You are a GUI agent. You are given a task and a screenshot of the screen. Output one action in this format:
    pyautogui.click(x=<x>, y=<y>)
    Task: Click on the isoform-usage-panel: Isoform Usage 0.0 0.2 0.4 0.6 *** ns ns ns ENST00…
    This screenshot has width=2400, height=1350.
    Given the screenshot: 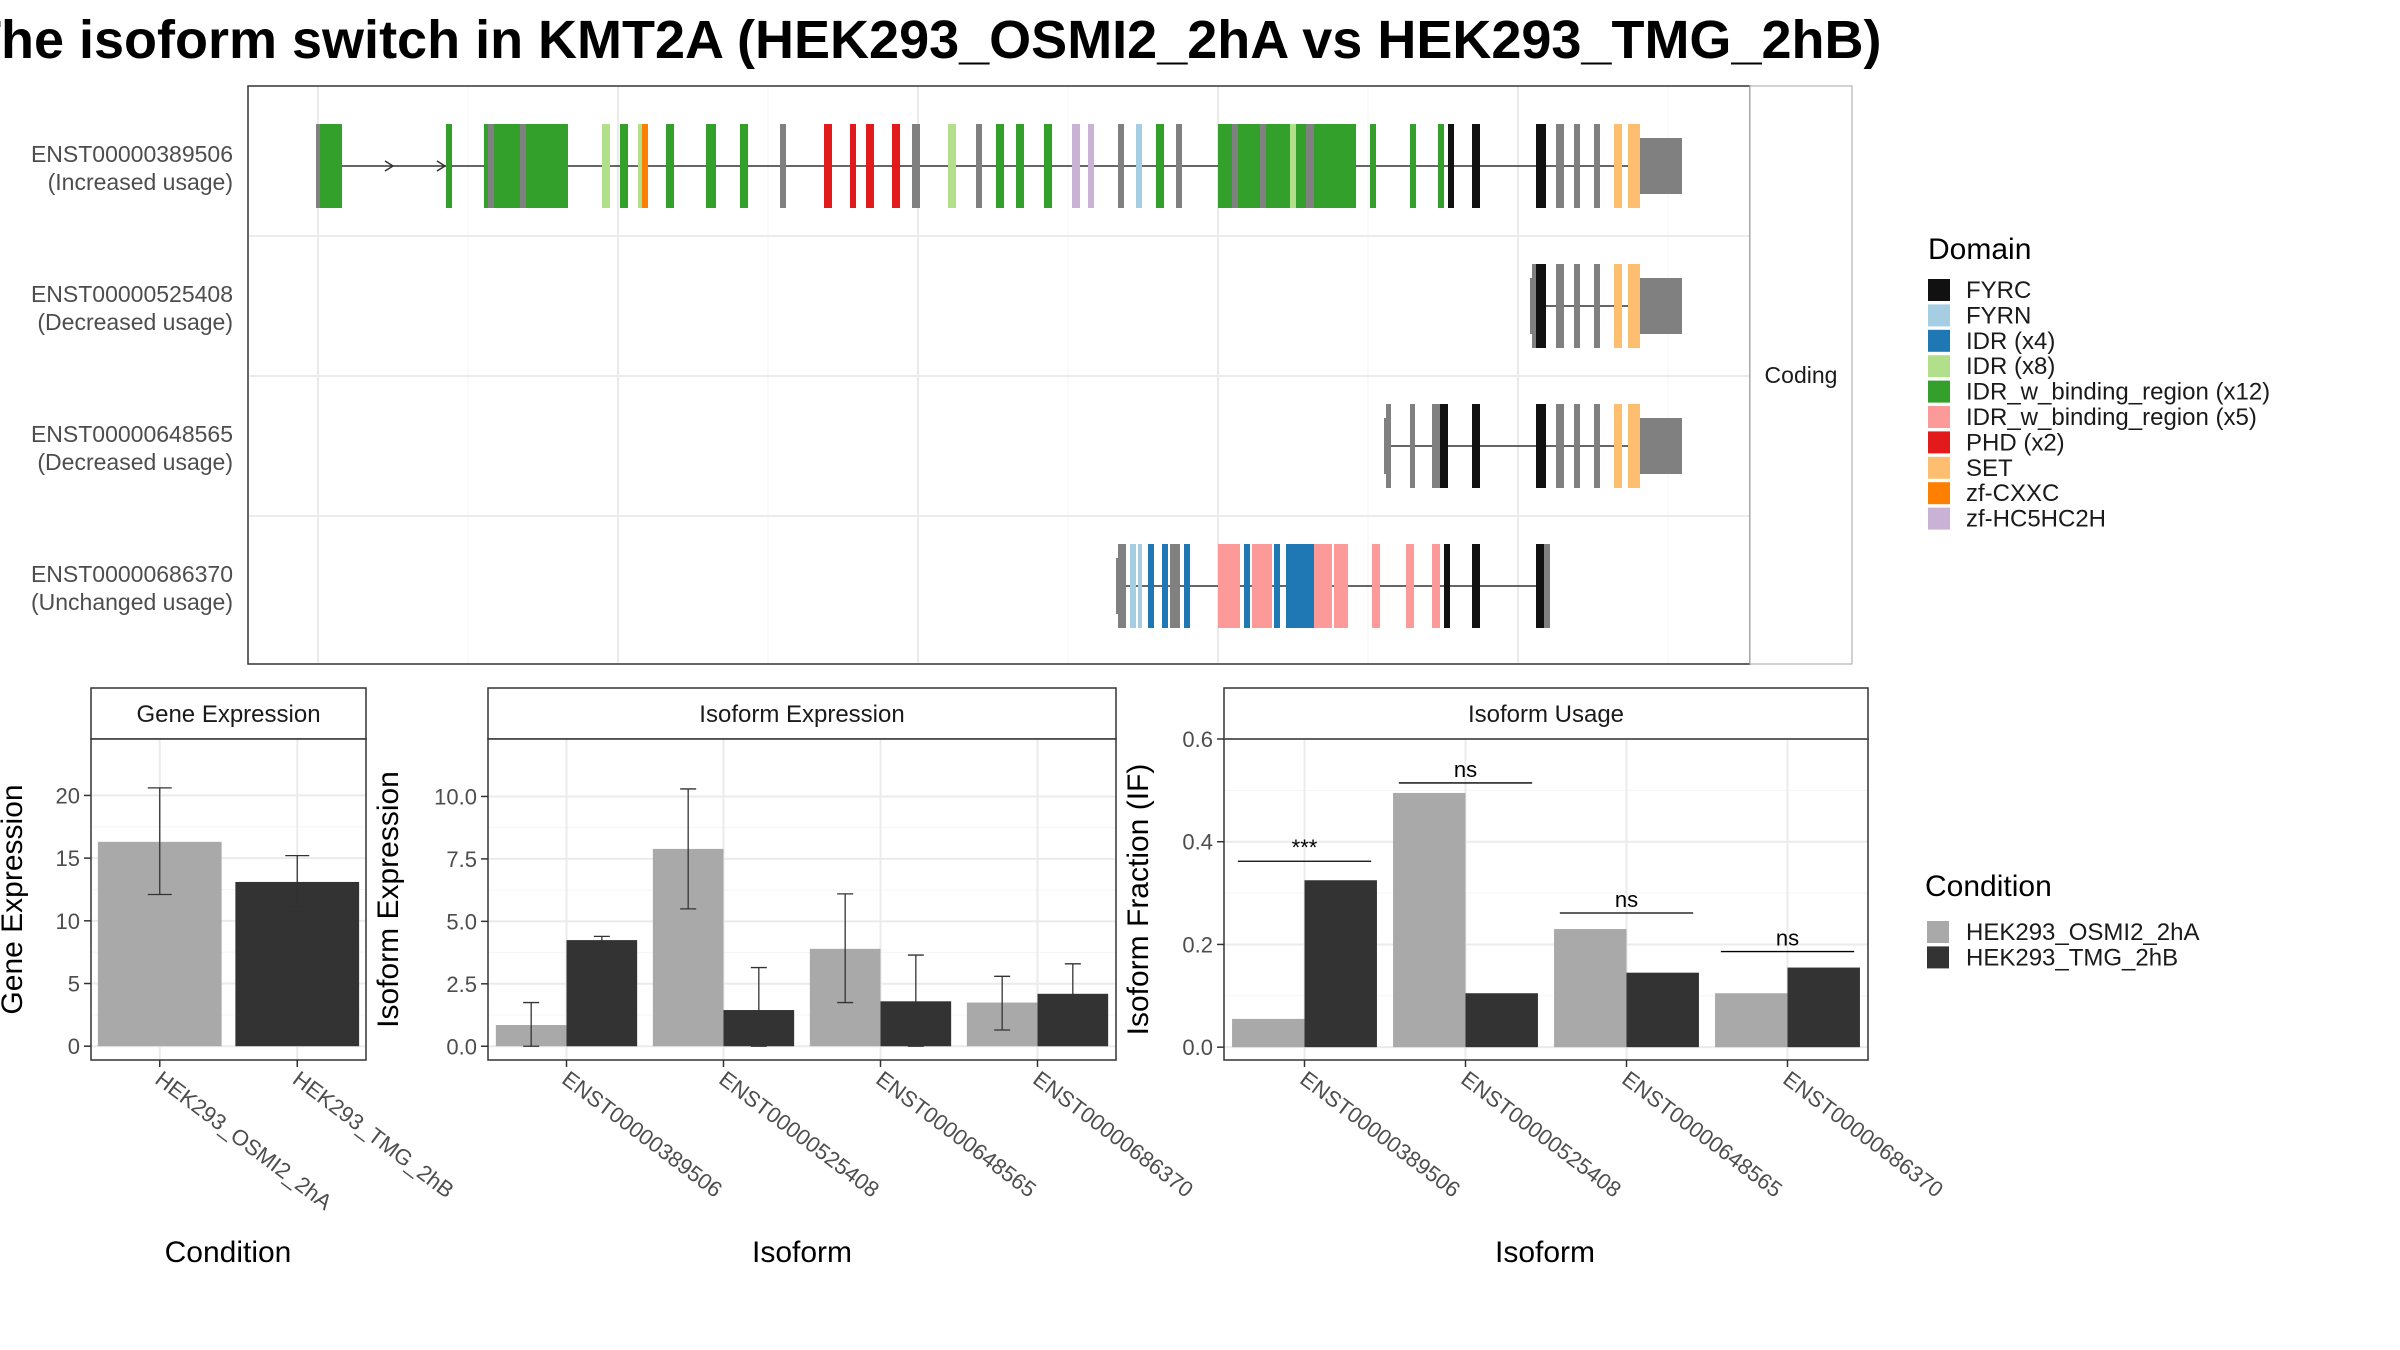 What is the action you would take?
    pyautogui.click(x=1535, y=978)
    